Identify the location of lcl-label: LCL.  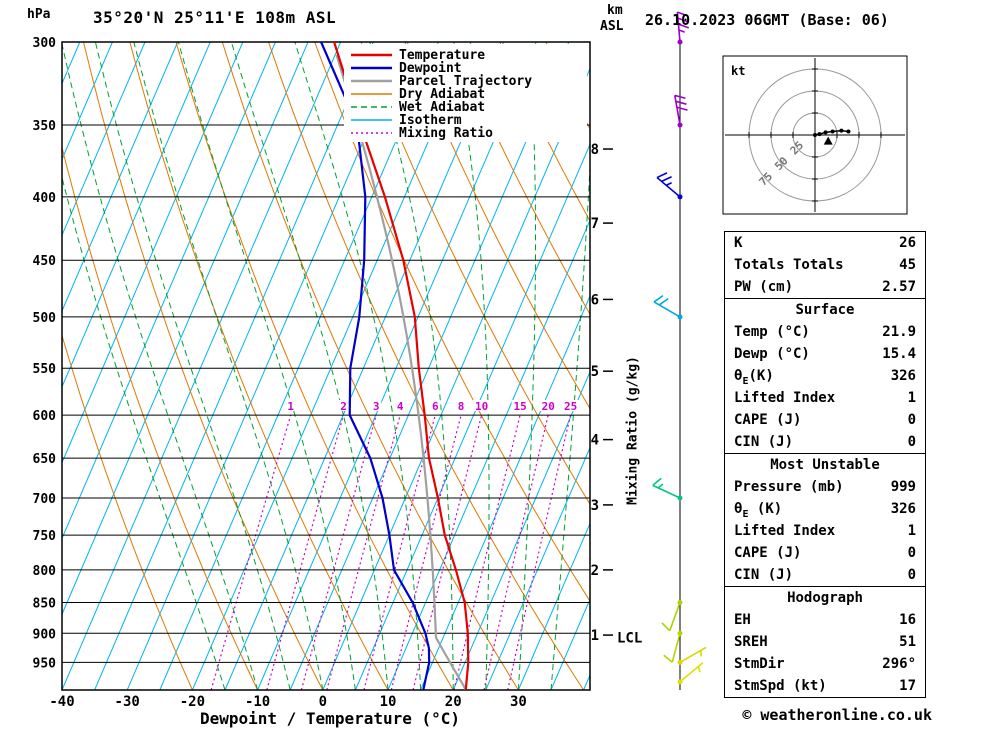
(629, 639).